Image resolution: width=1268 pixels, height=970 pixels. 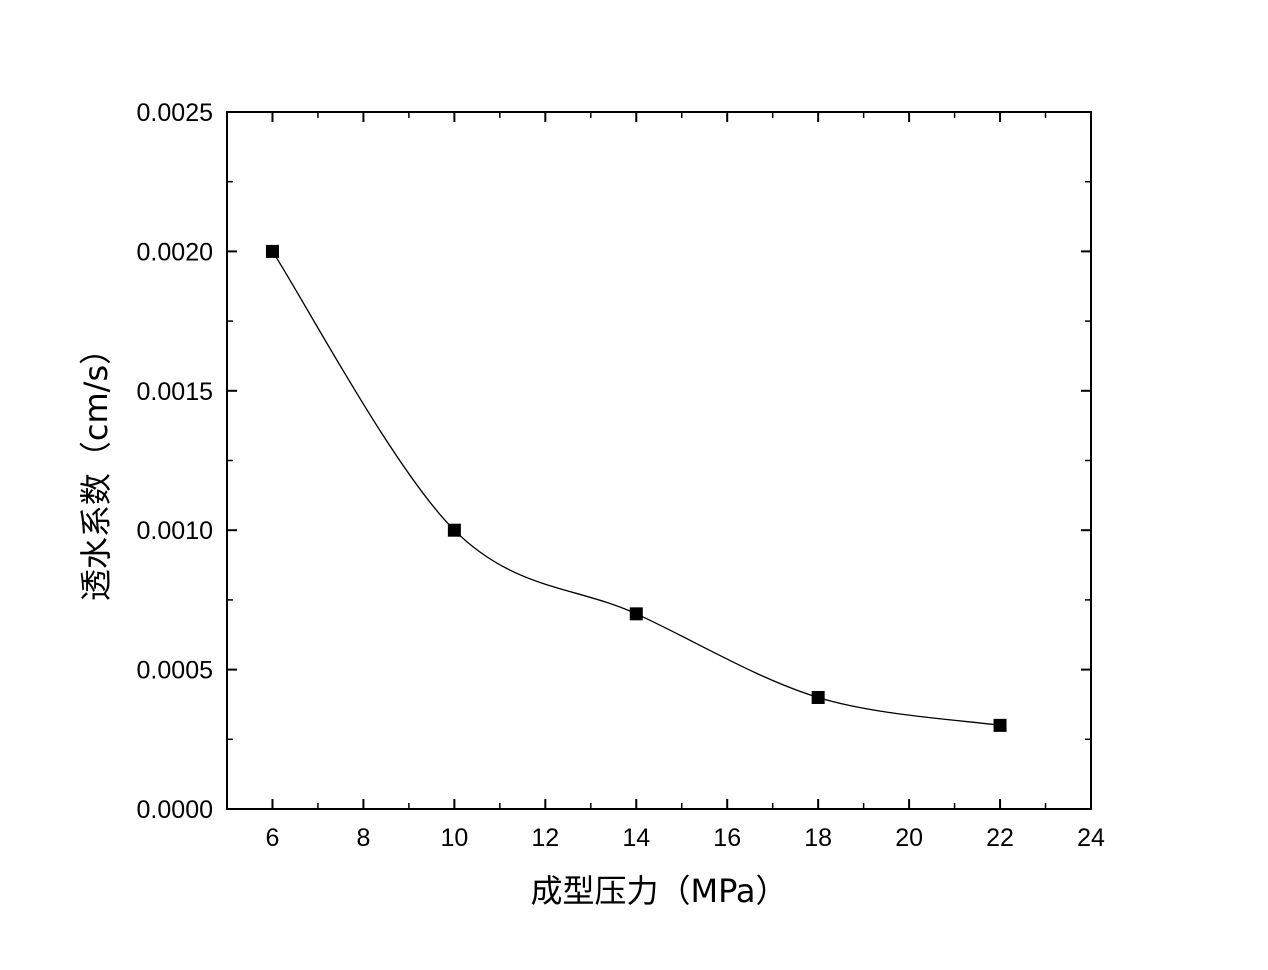 I want to click on x-tick-label-22: 22, so click(x=1000, y=838).